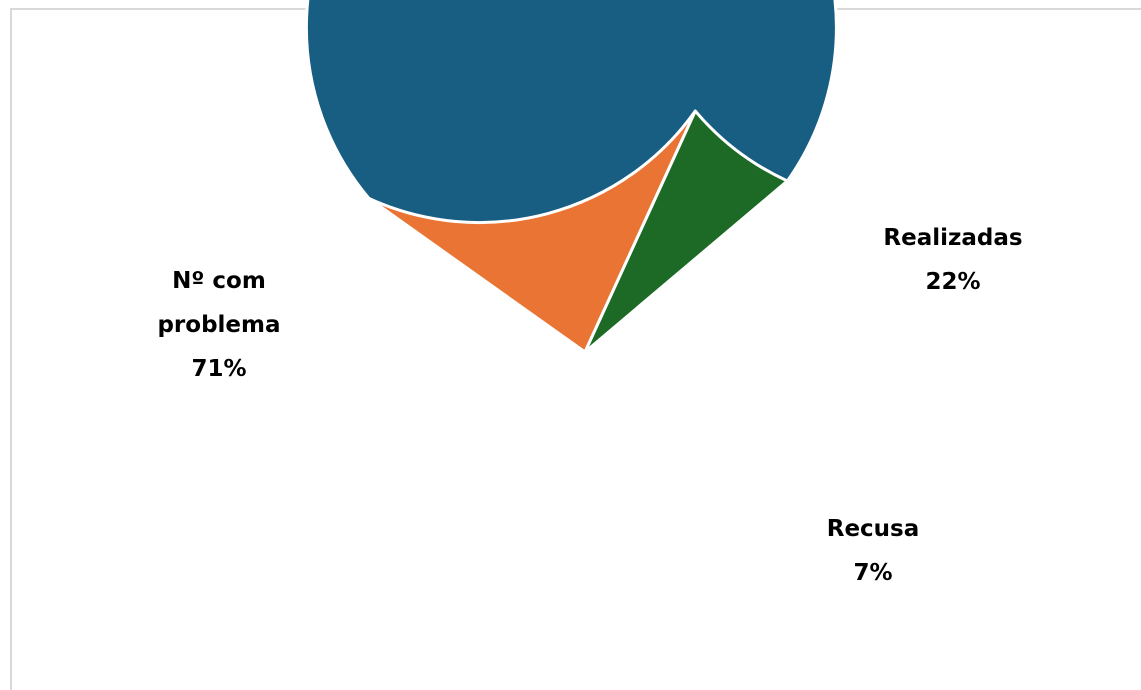 The image size is (1141, 690). Describe the element at coordinates (952, 260) in the screenshot. I see `data-label-1: Realizadas 22%` at that location.